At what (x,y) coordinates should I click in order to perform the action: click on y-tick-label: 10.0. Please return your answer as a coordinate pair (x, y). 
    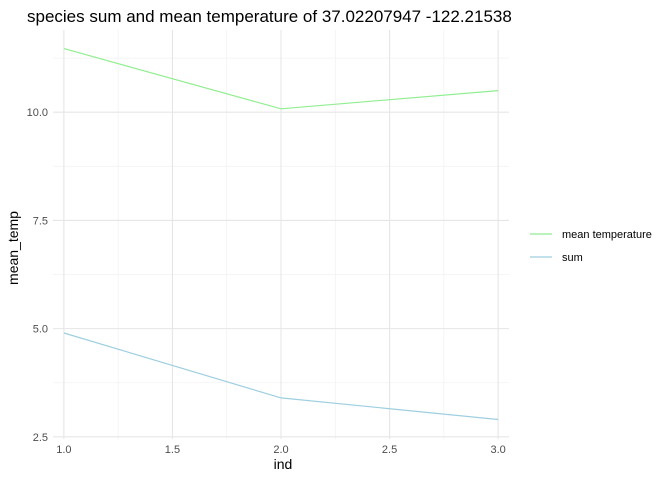
    Looking at the image, I should click on (37, 113).